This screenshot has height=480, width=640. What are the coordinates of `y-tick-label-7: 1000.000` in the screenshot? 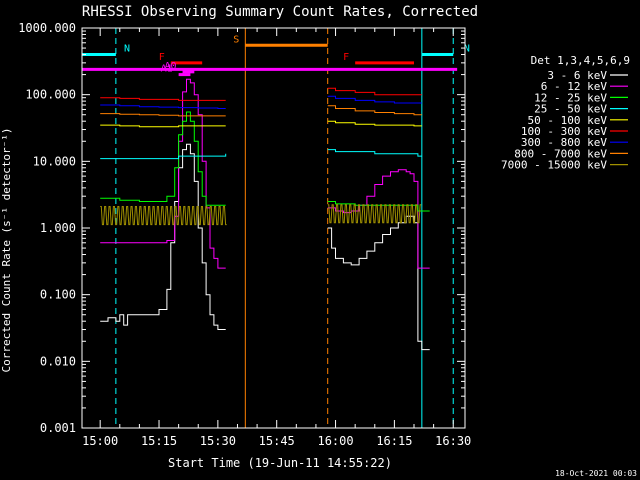 It's located at (47, 28).